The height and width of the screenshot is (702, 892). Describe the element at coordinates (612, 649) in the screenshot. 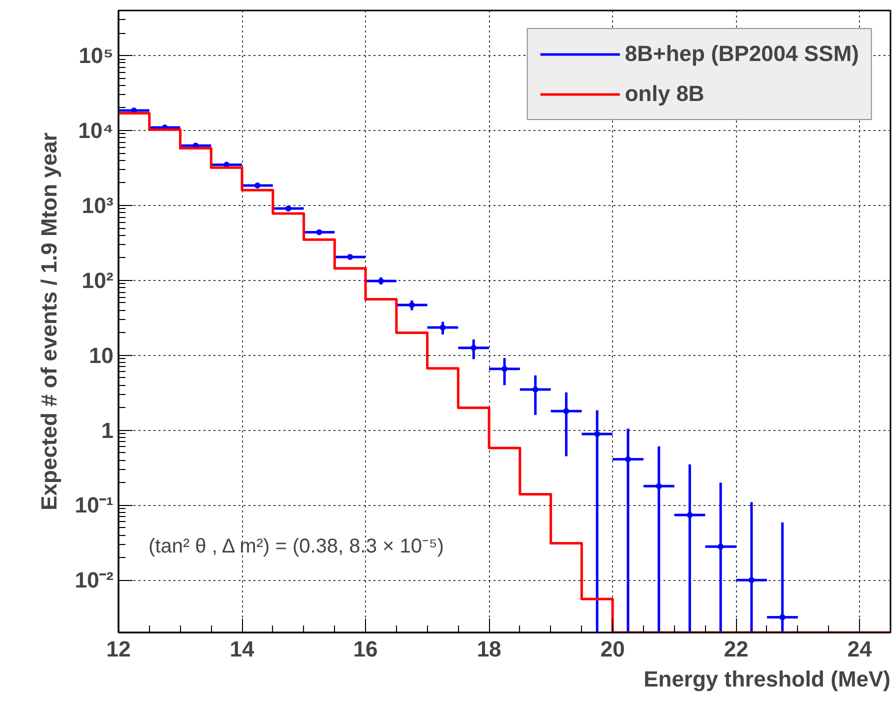

I see `x-tick-label: 20` at that location.